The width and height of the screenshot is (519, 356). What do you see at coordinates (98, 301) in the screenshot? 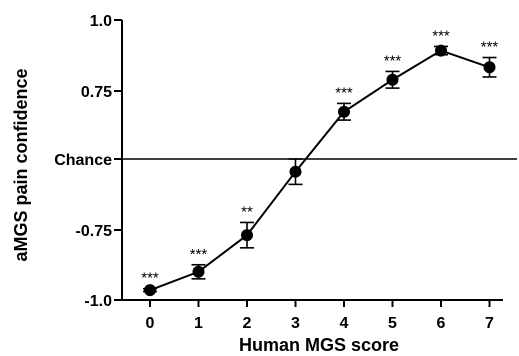
I see `y-tick-label: -1.0` at bounding box center [98, 301].